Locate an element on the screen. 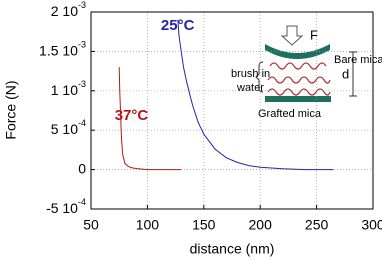  series-label: 25°C is located at coordinates (178, 25).